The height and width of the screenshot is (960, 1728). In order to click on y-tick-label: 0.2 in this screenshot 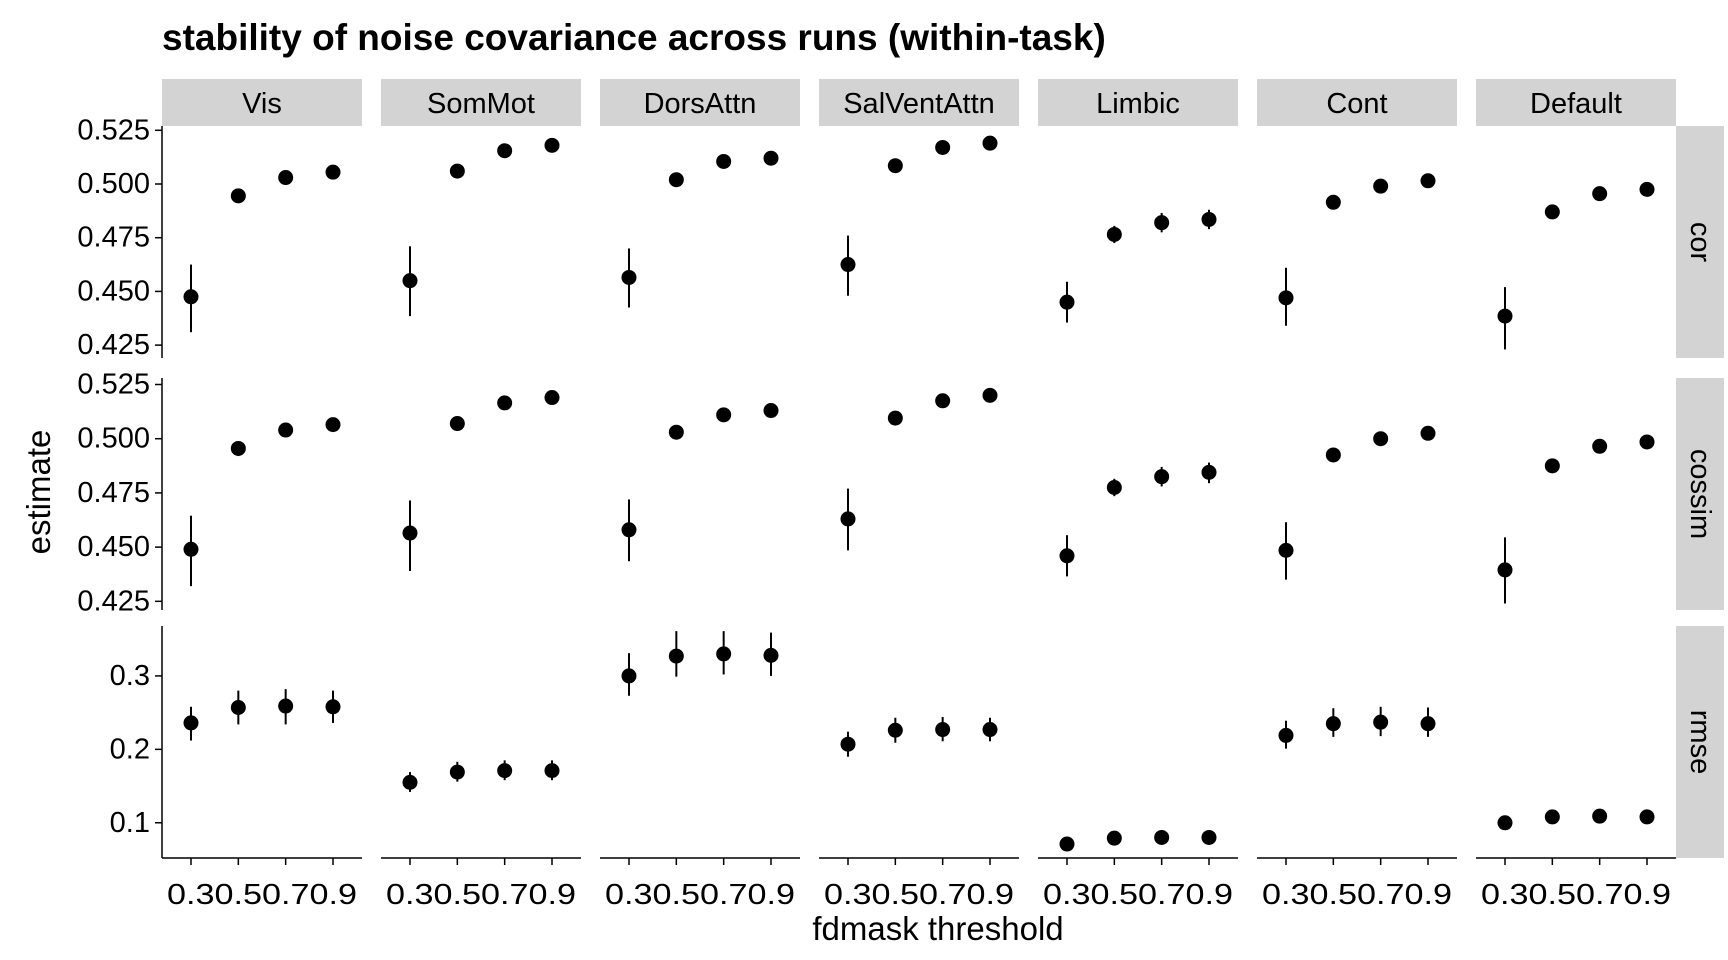, I will do `click(130, 749)`.